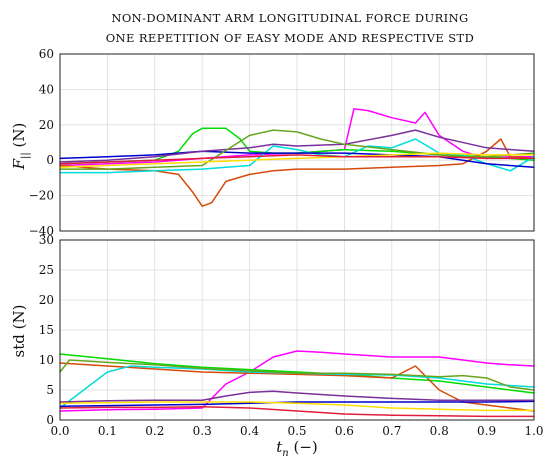 The image size is (550, 464). I want to click on std-x-tick-label: 0.4, so click(249, 431).